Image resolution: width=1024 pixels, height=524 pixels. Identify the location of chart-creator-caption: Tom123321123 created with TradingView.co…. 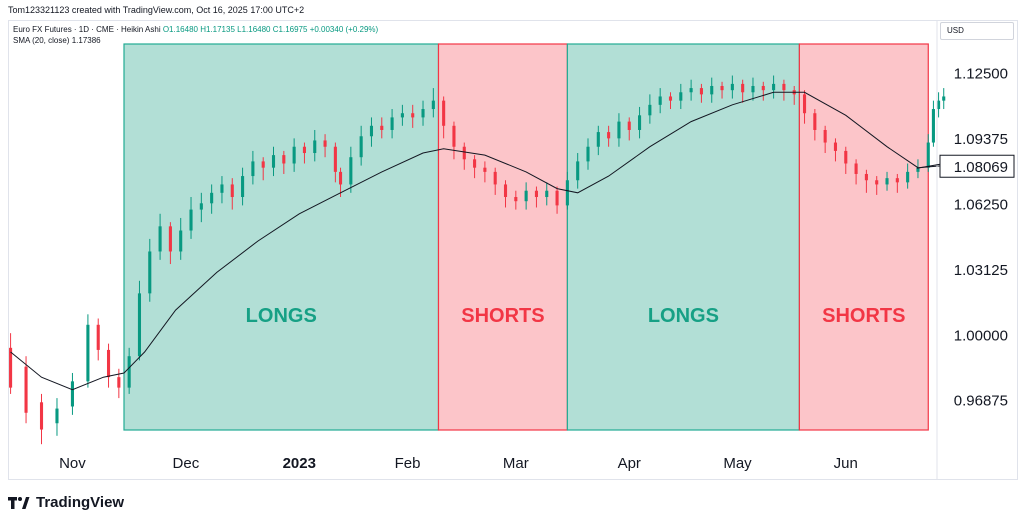
(156, 10).